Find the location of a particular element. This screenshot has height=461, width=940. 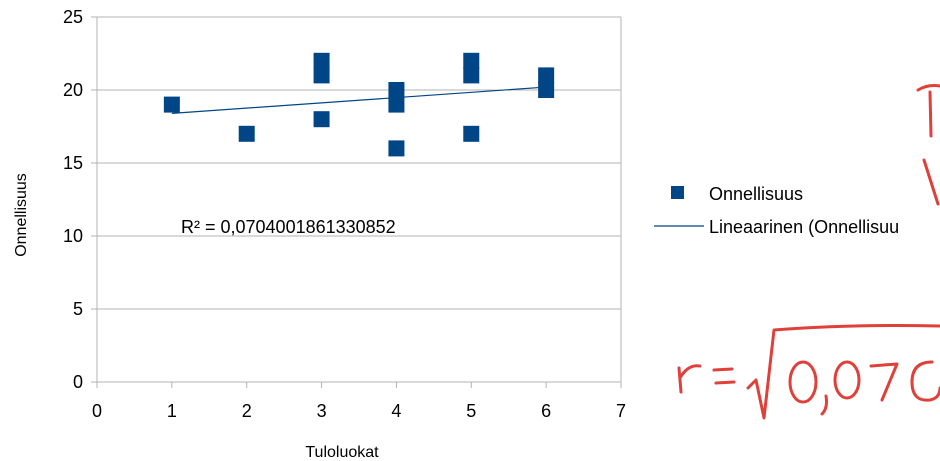

x-tick-label-2: 2 is located at coordinates (247, 411).